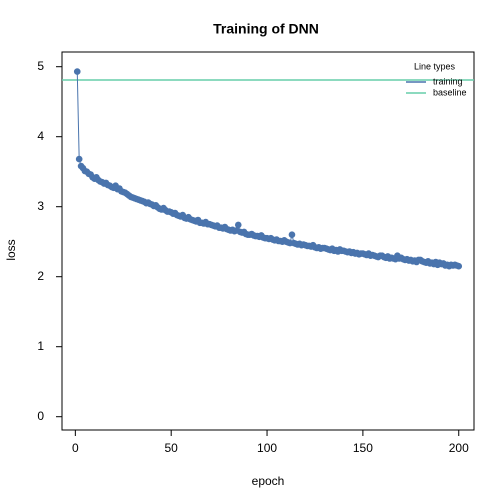 The image size is (504, 504). I want to click on y-tick-label: 0, so click(40, 416).